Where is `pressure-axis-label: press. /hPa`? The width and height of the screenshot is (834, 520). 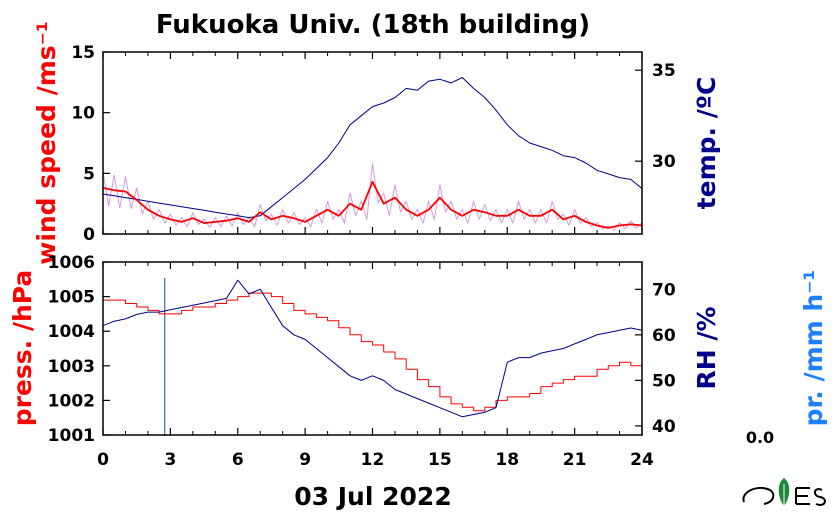 pressure-axis-label: press. /hPa is located at coordinates (22, 348).